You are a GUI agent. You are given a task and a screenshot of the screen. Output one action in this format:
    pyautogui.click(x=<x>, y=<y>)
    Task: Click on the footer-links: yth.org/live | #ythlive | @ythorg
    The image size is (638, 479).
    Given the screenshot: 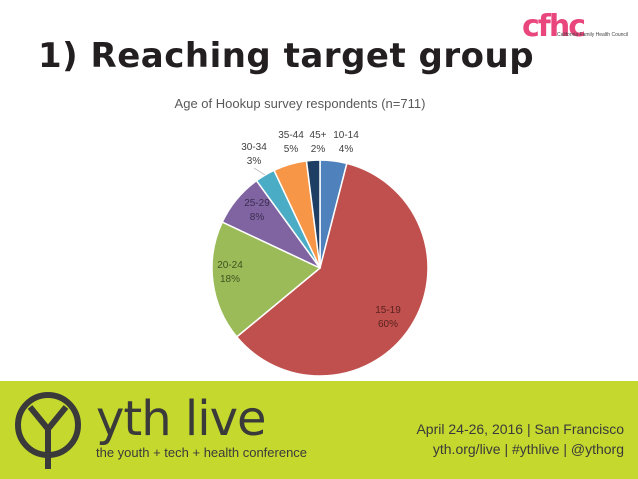 What is the action you would take?
    pyautogui.click(x=528, y=449)
    